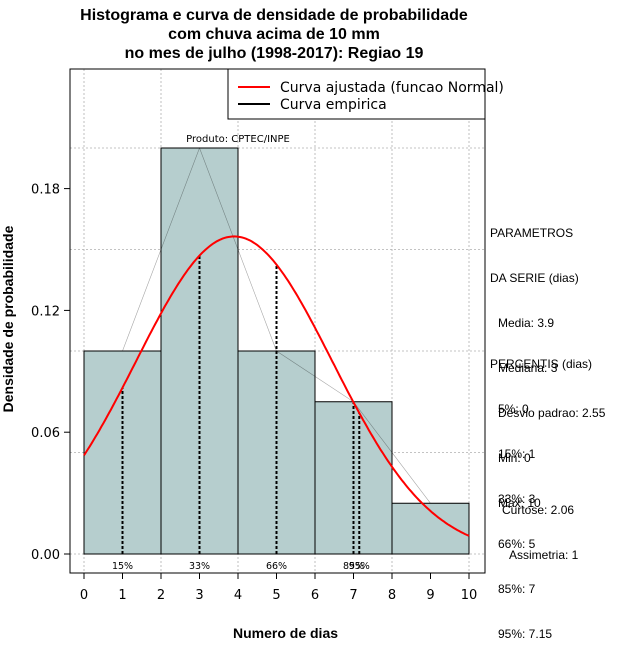 The image size is (640, 660). Describe the element at coordinates (526, 323) in the screenshot. I see `param-media: Media: 3.9` at that location.